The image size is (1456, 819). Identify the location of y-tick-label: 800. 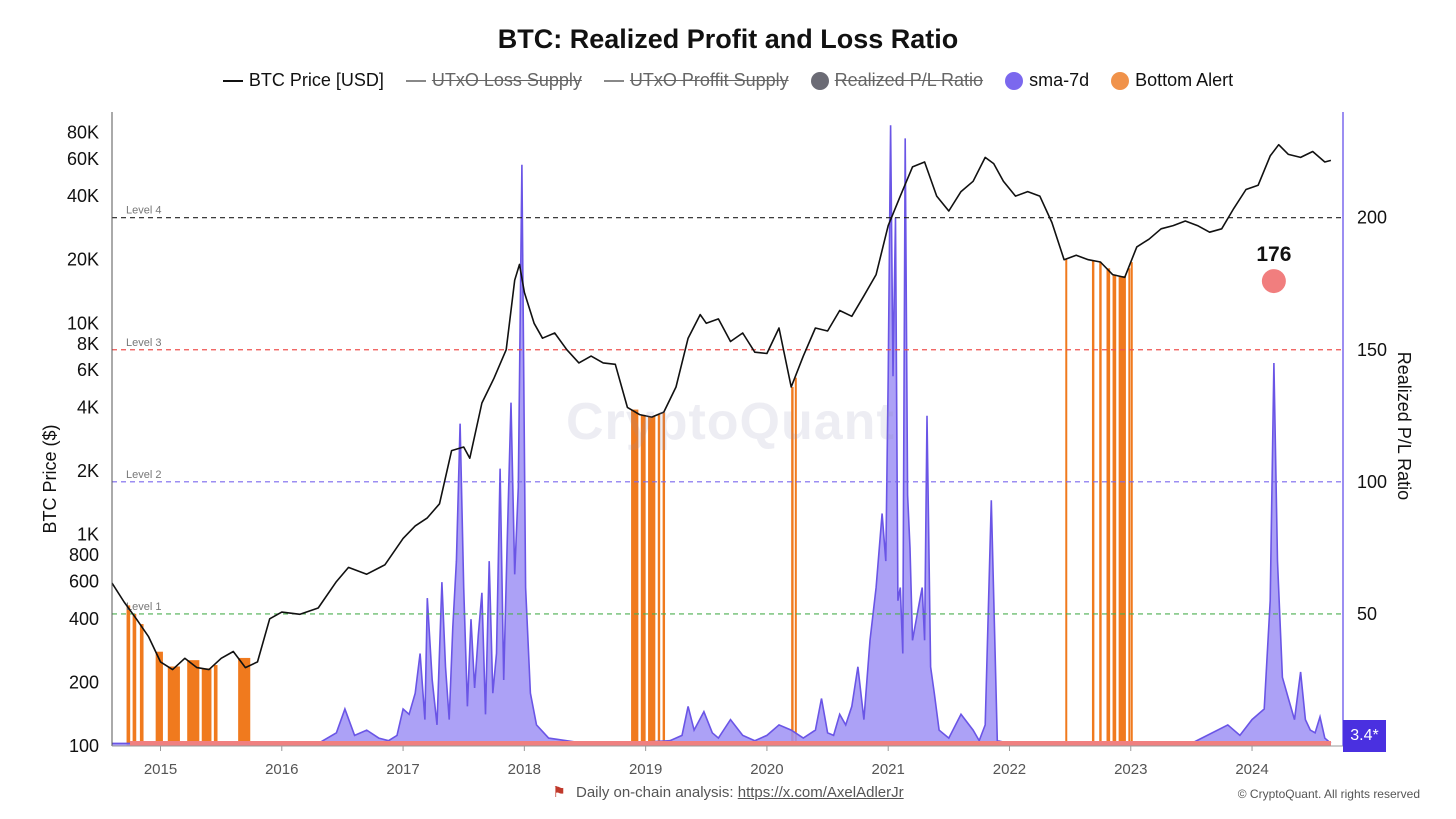
(84, 555).